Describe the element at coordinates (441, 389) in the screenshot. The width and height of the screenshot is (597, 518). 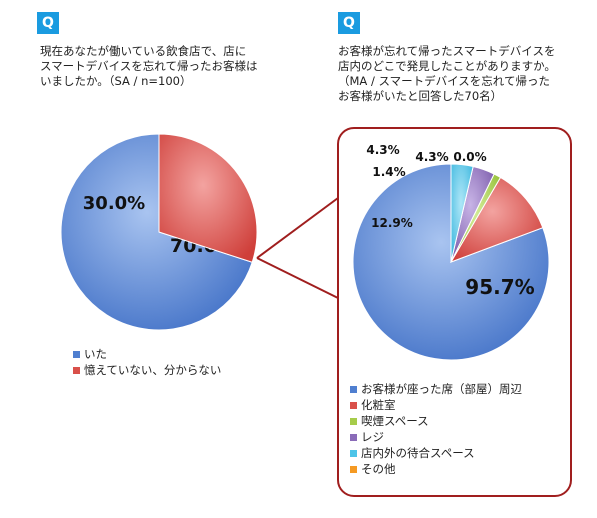
I see `legend-label: お客様が座った席（部屋）周辺` at that location.